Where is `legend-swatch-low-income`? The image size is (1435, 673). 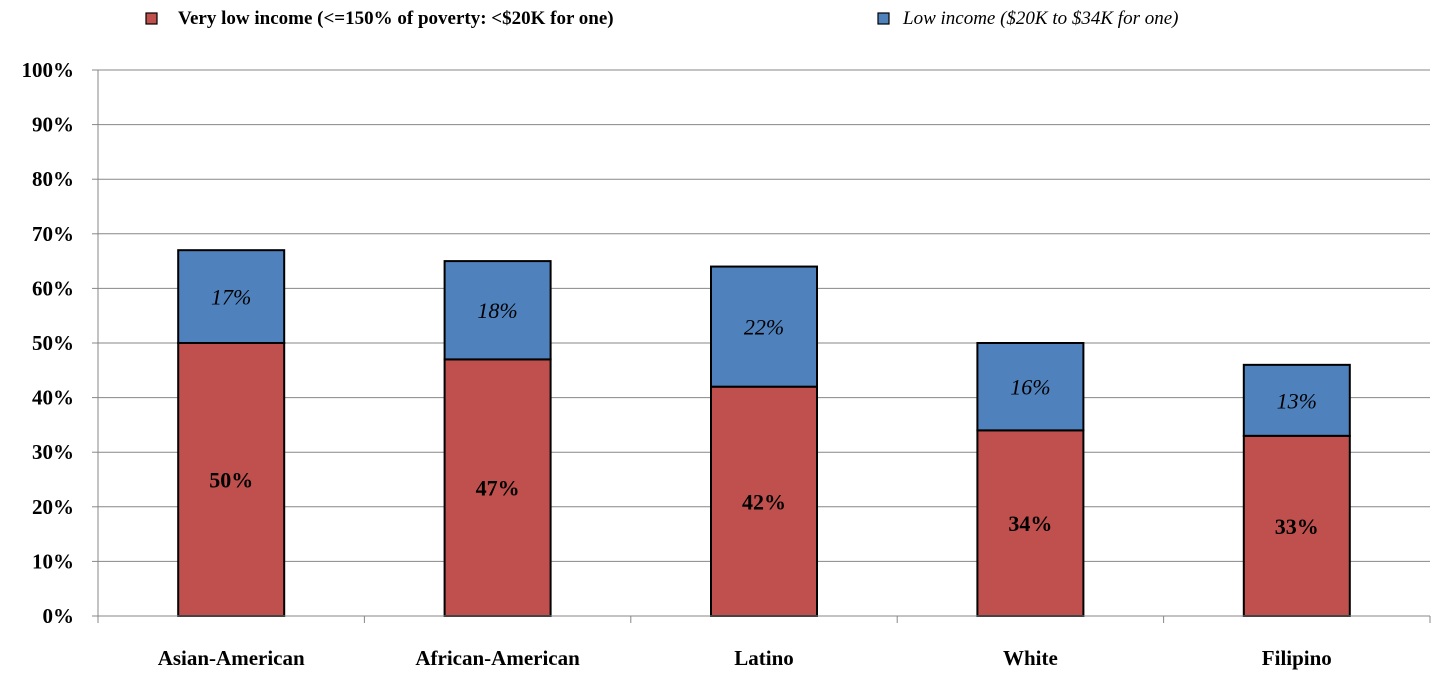
legend-swatch-low-income is located at coordinates (883, 18).